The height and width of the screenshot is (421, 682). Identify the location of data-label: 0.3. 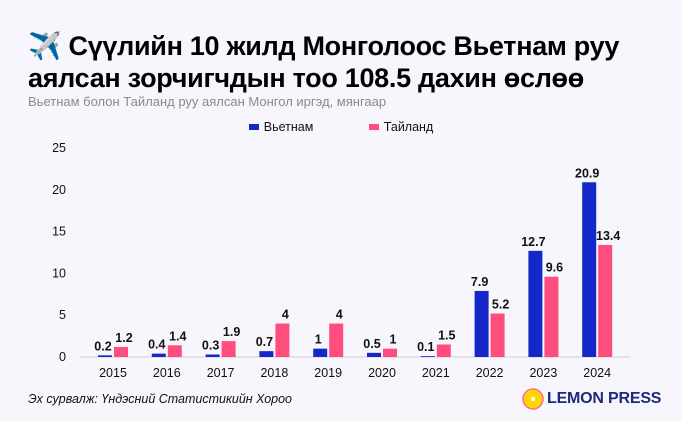
(210, 345).